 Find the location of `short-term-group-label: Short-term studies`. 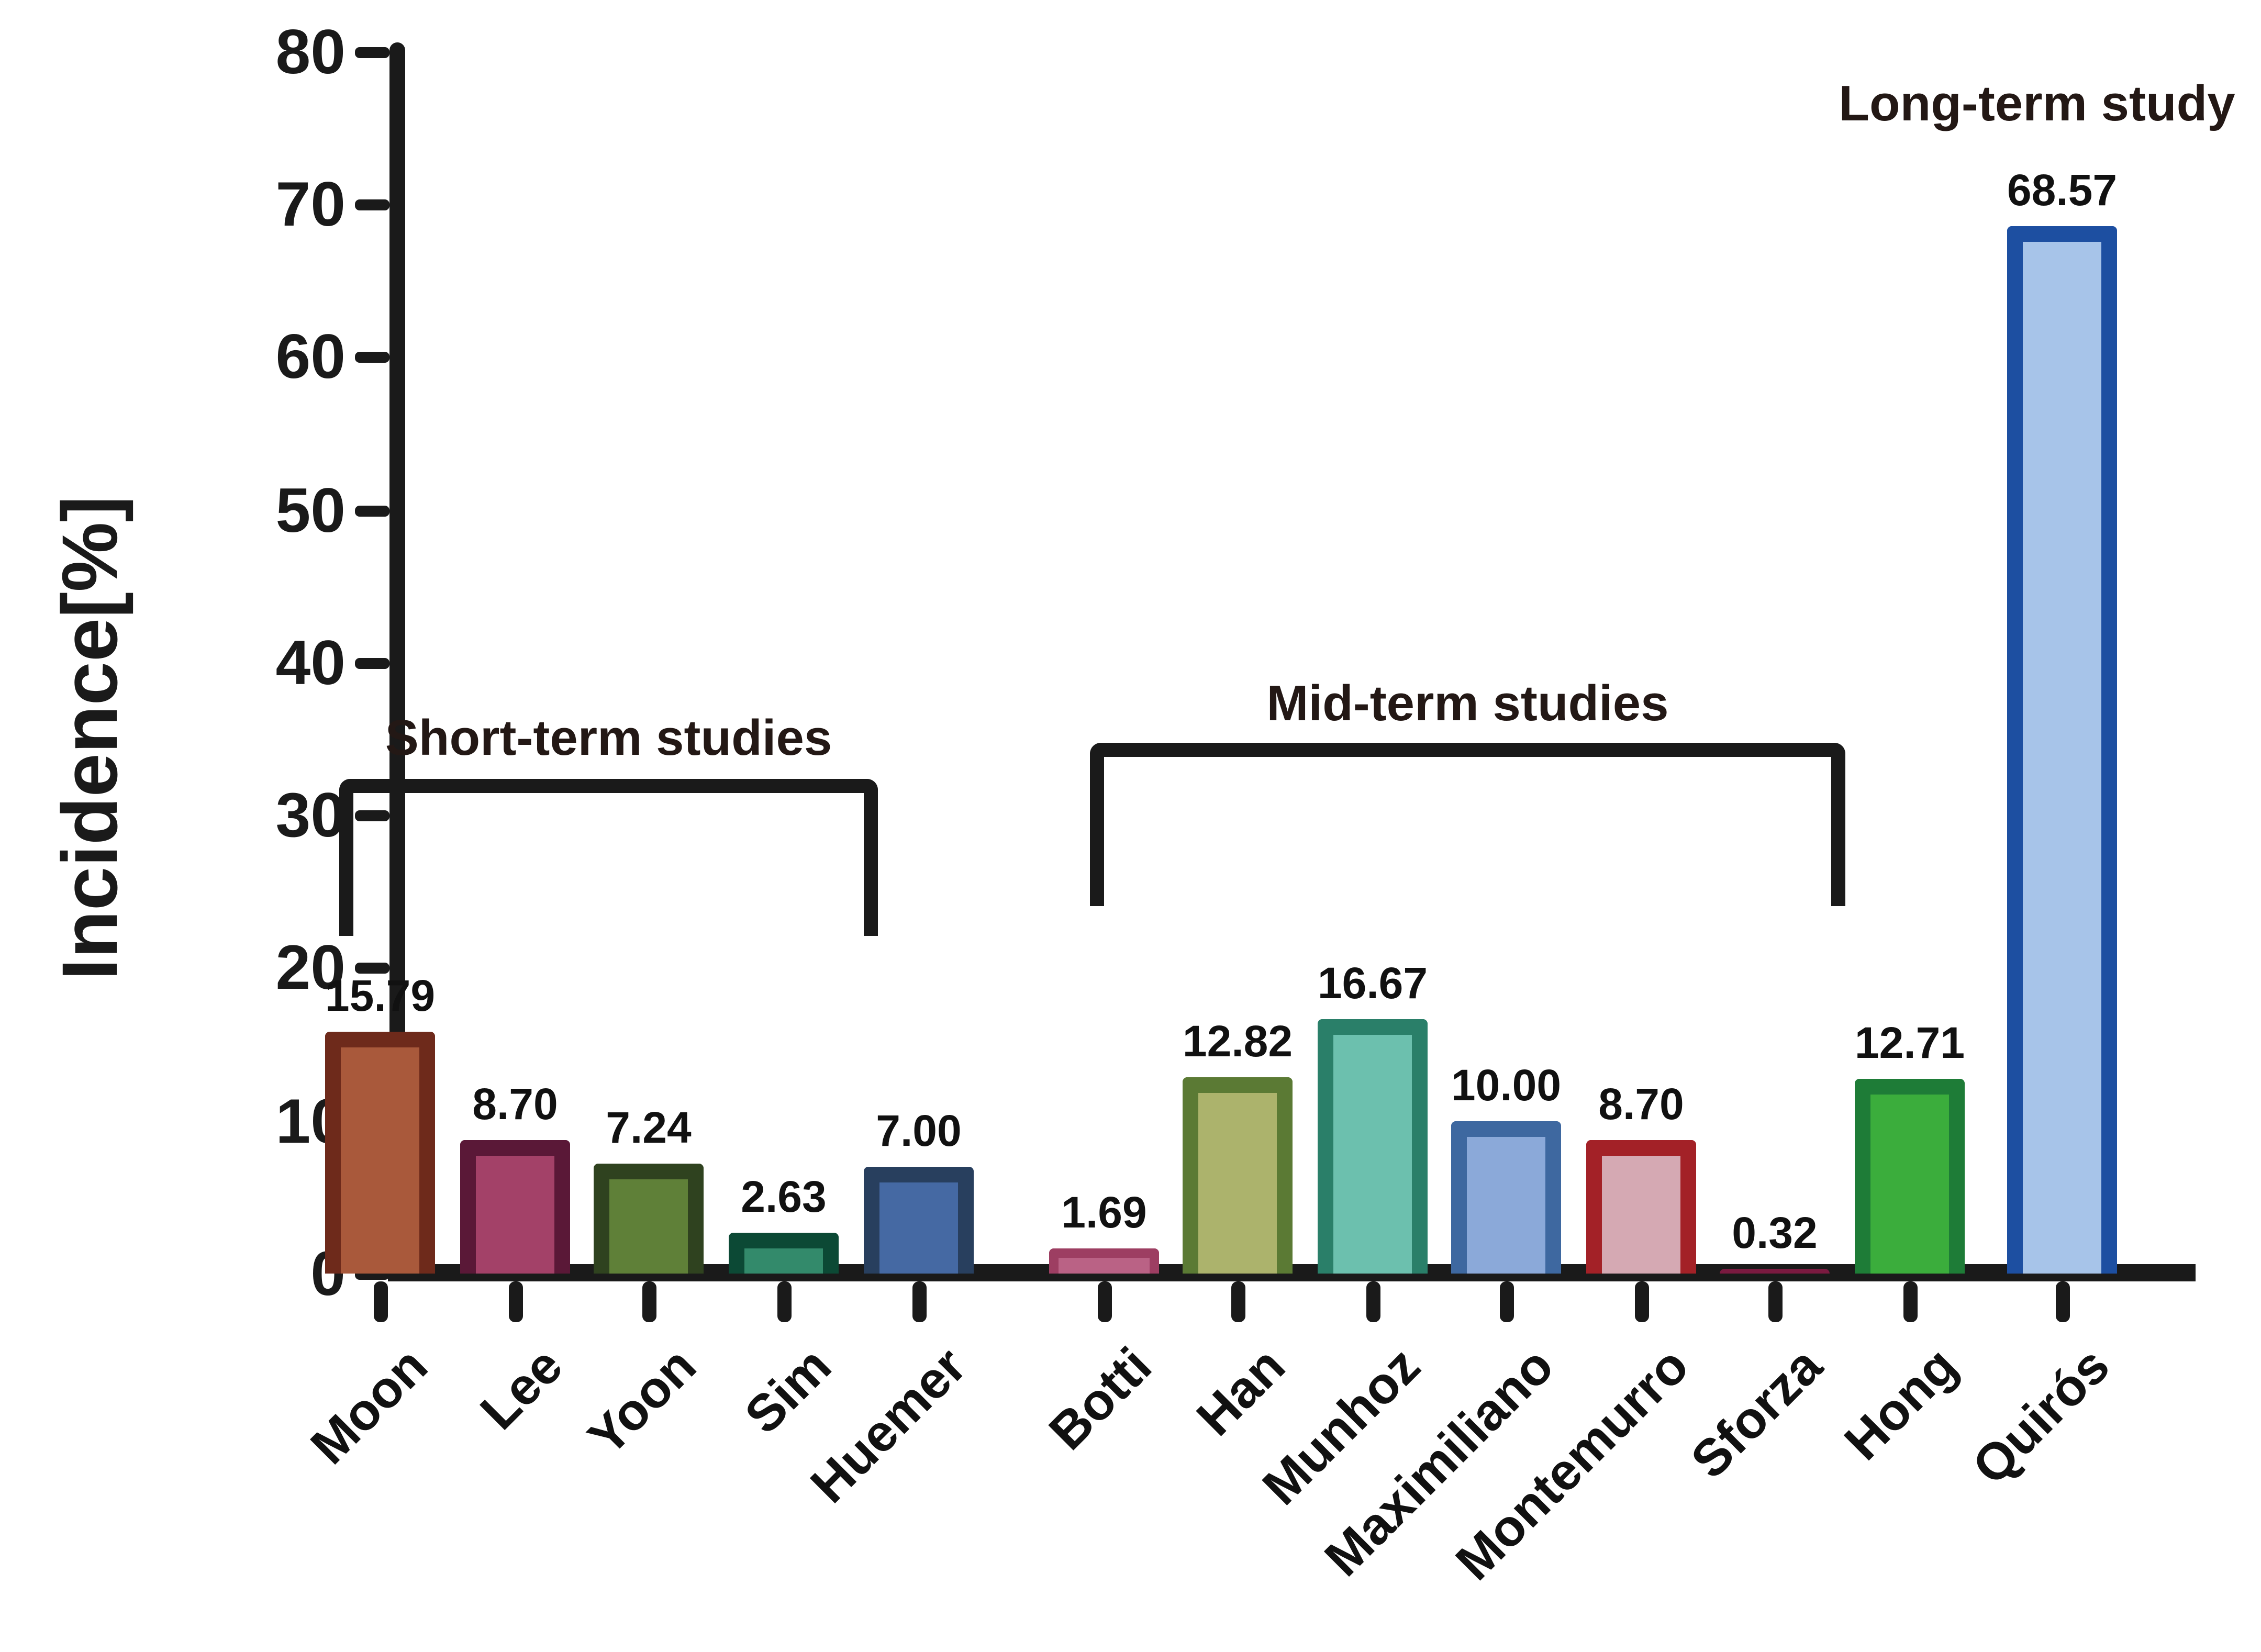

short-term-group-label: Short-term studies is located at coordinates (609, 738).